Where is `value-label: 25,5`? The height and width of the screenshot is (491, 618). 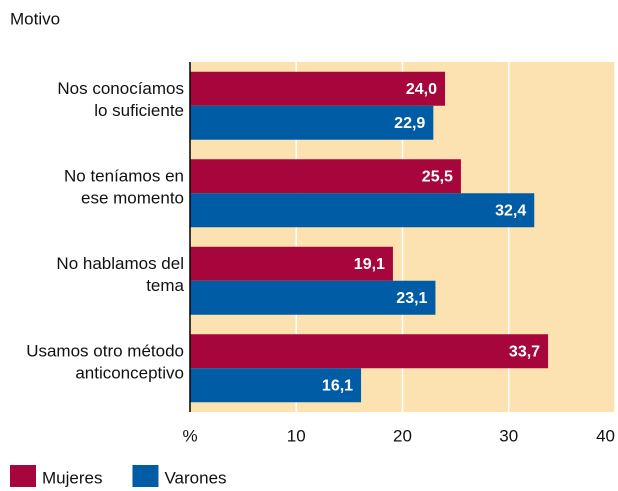 value-label: 25,5 is located at coordinates (437, 176).